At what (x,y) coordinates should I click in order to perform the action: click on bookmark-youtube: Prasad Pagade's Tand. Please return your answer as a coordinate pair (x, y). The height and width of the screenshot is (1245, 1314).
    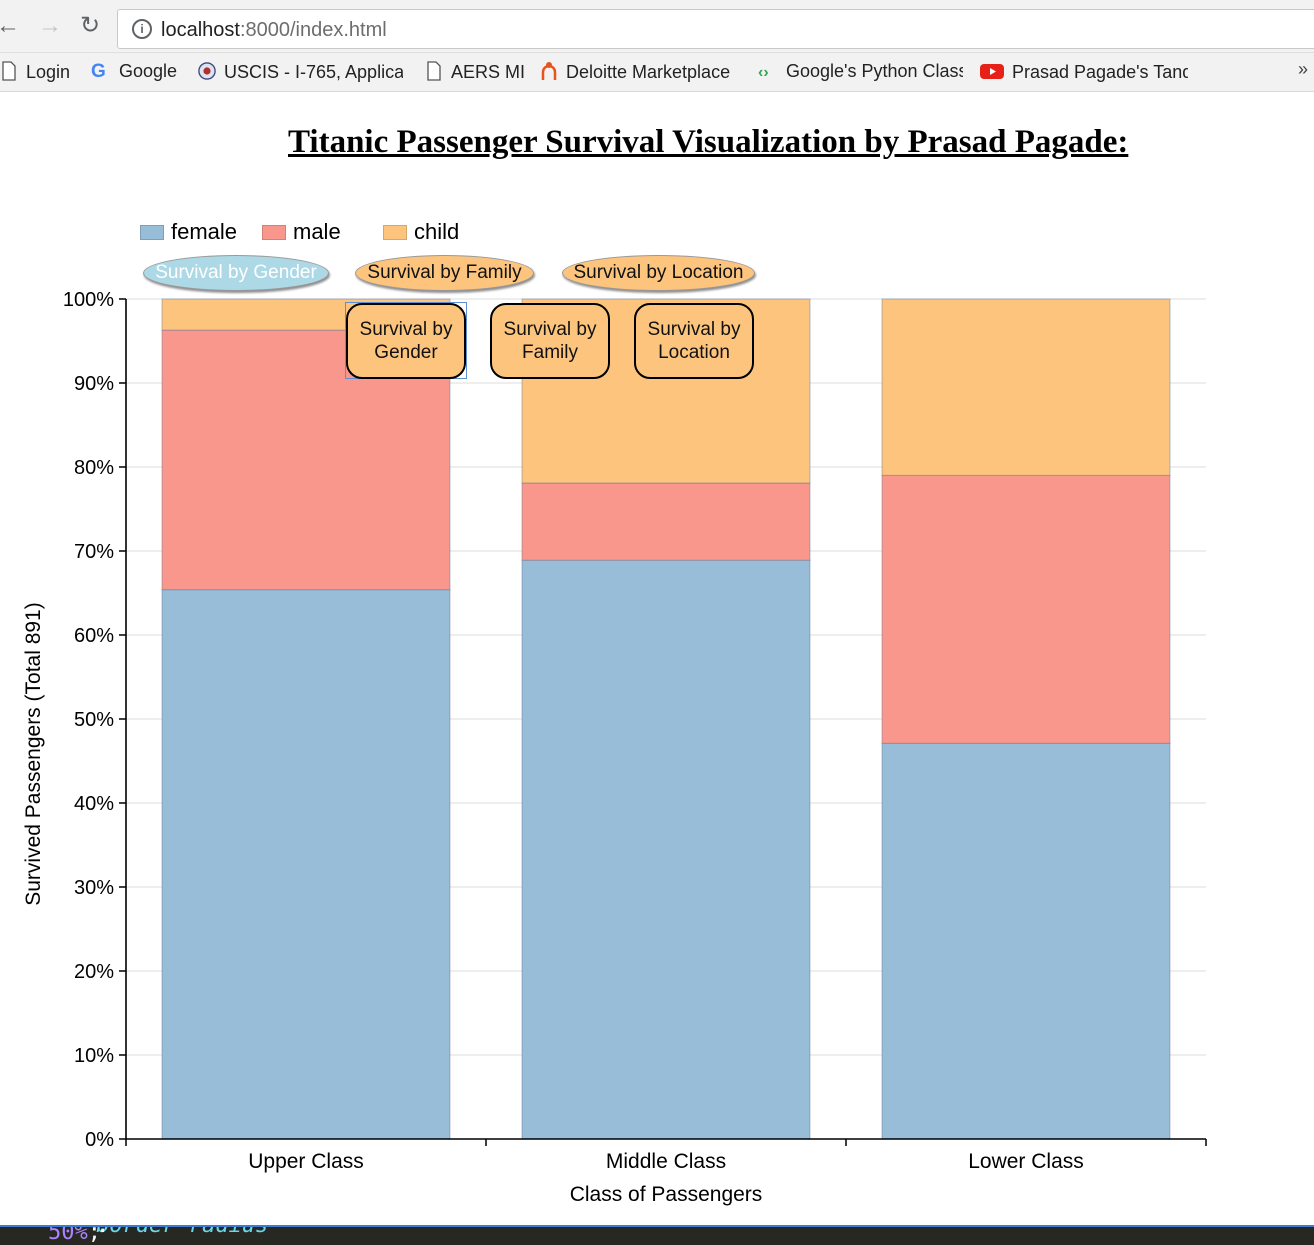
    Looking at the image, I should click on (1084, 72).